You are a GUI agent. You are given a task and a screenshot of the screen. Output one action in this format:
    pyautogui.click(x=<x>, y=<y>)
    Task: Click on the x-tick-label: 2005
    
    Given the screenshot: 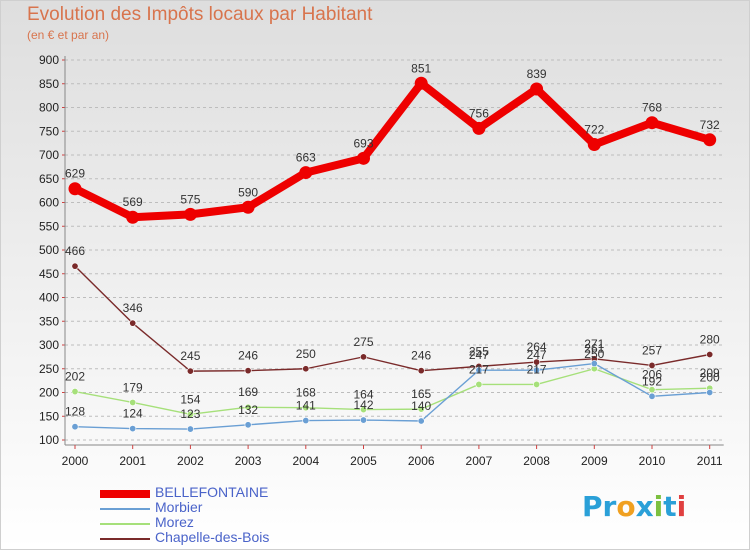 What is the action you would take?
    pyautogui.click(x=363, y=461)
    